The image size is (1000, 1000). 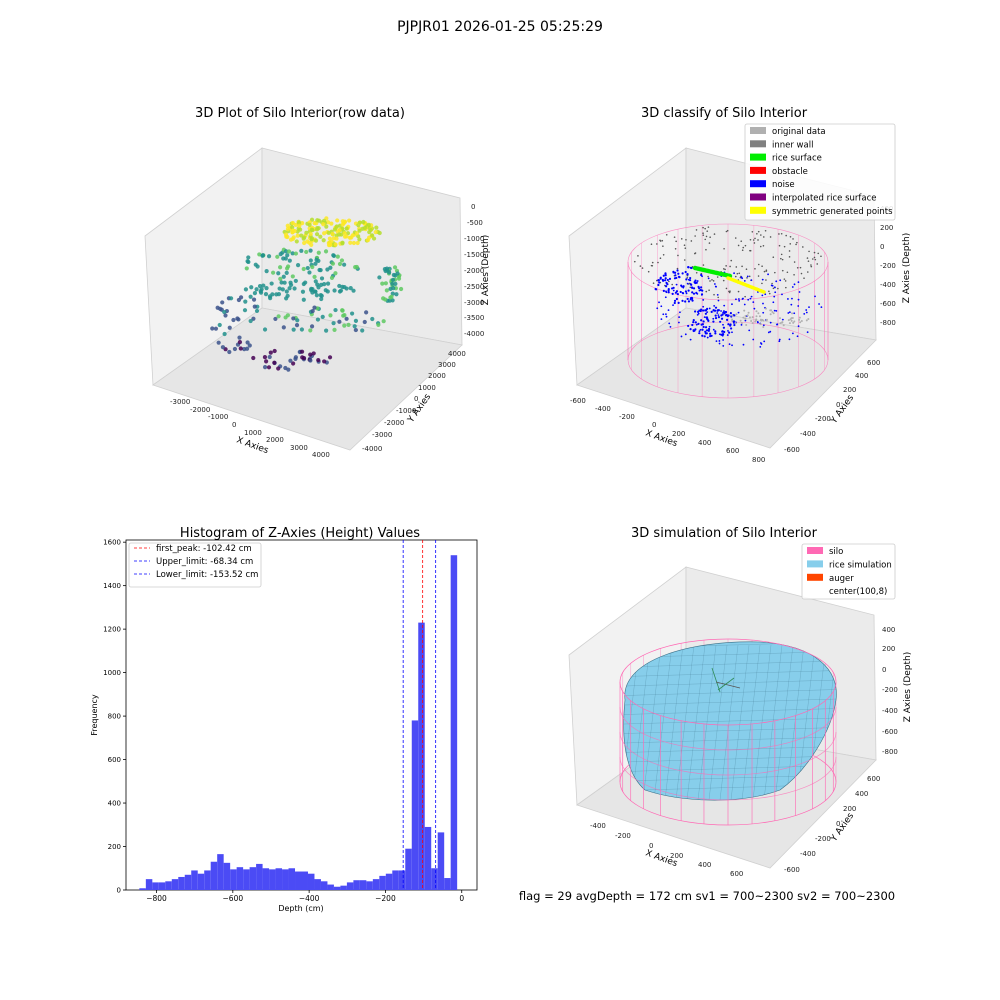 I want to click on simulation-zlabel: Z Axies (Depth), so click(x=908, y=687).